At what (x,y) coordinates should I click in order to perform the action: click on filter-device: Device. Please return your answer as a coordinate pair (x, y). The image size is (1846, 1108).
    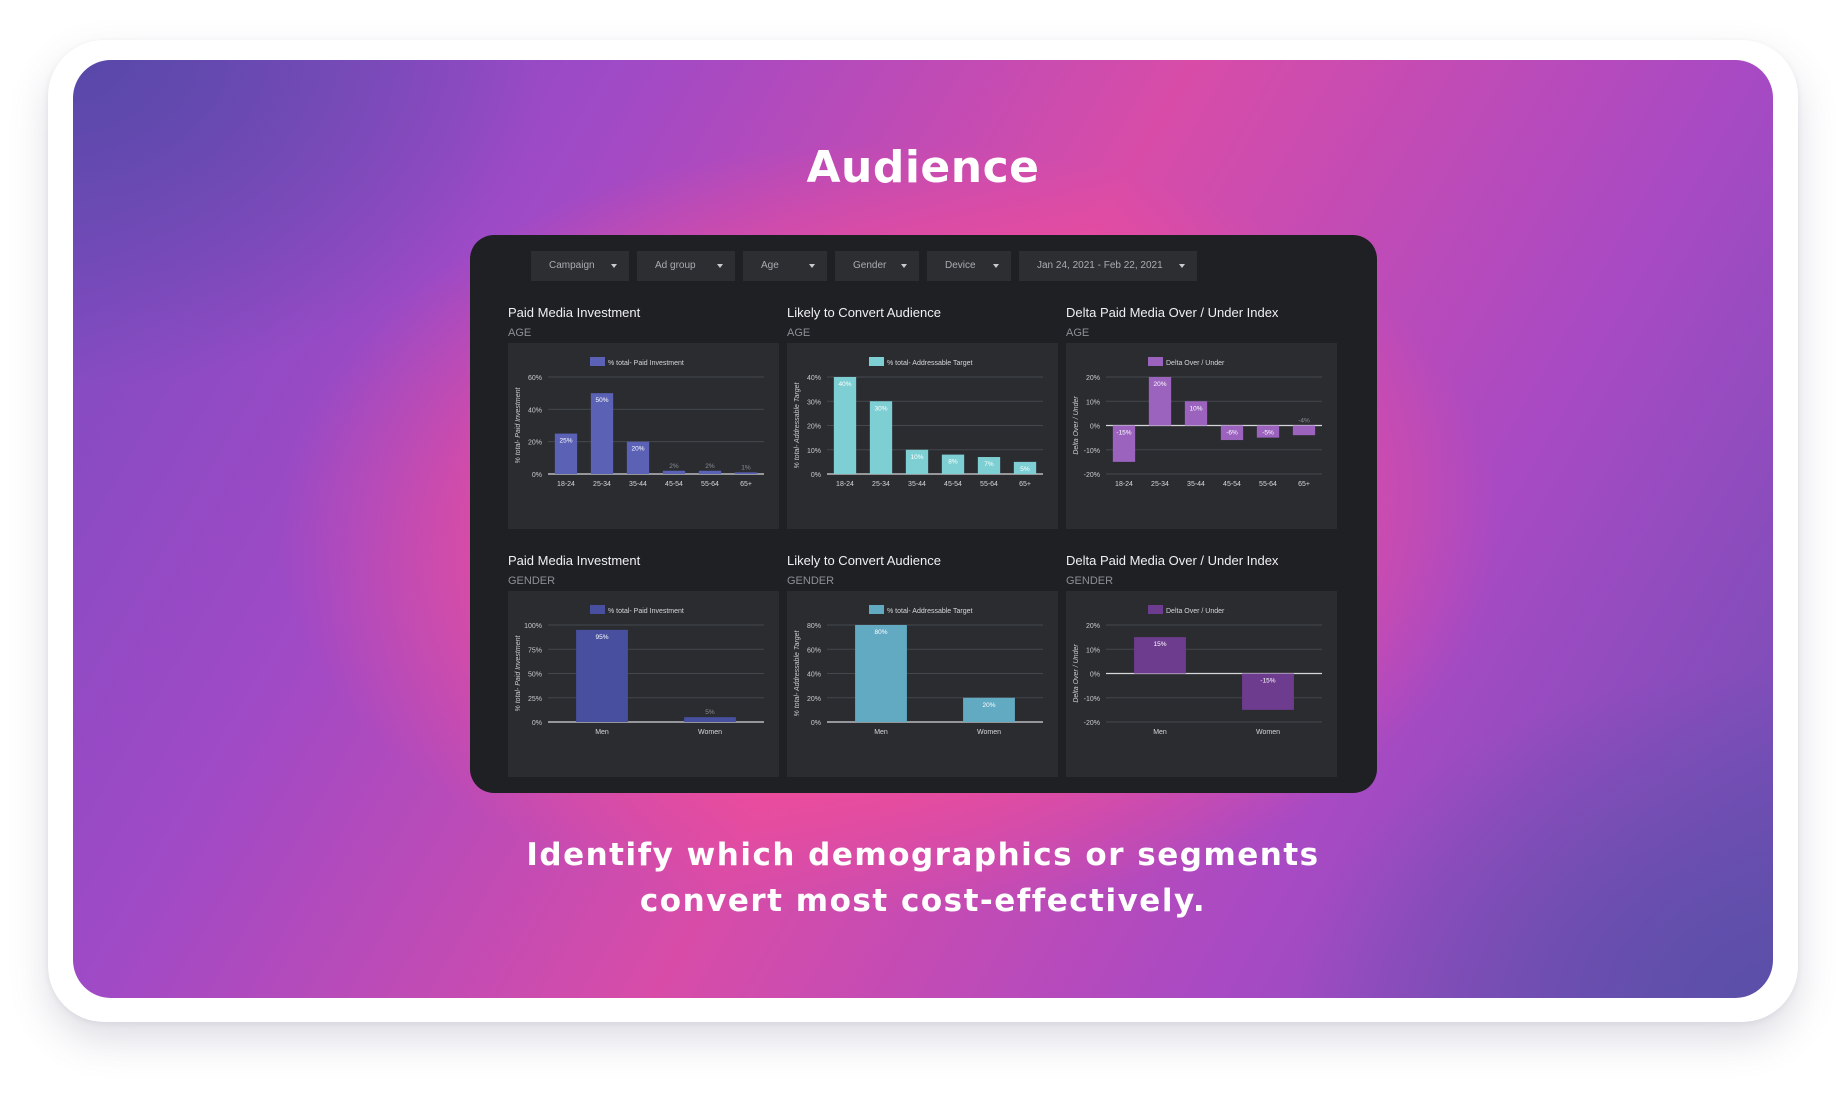
    Looking at the image, I should click on (969, 266).